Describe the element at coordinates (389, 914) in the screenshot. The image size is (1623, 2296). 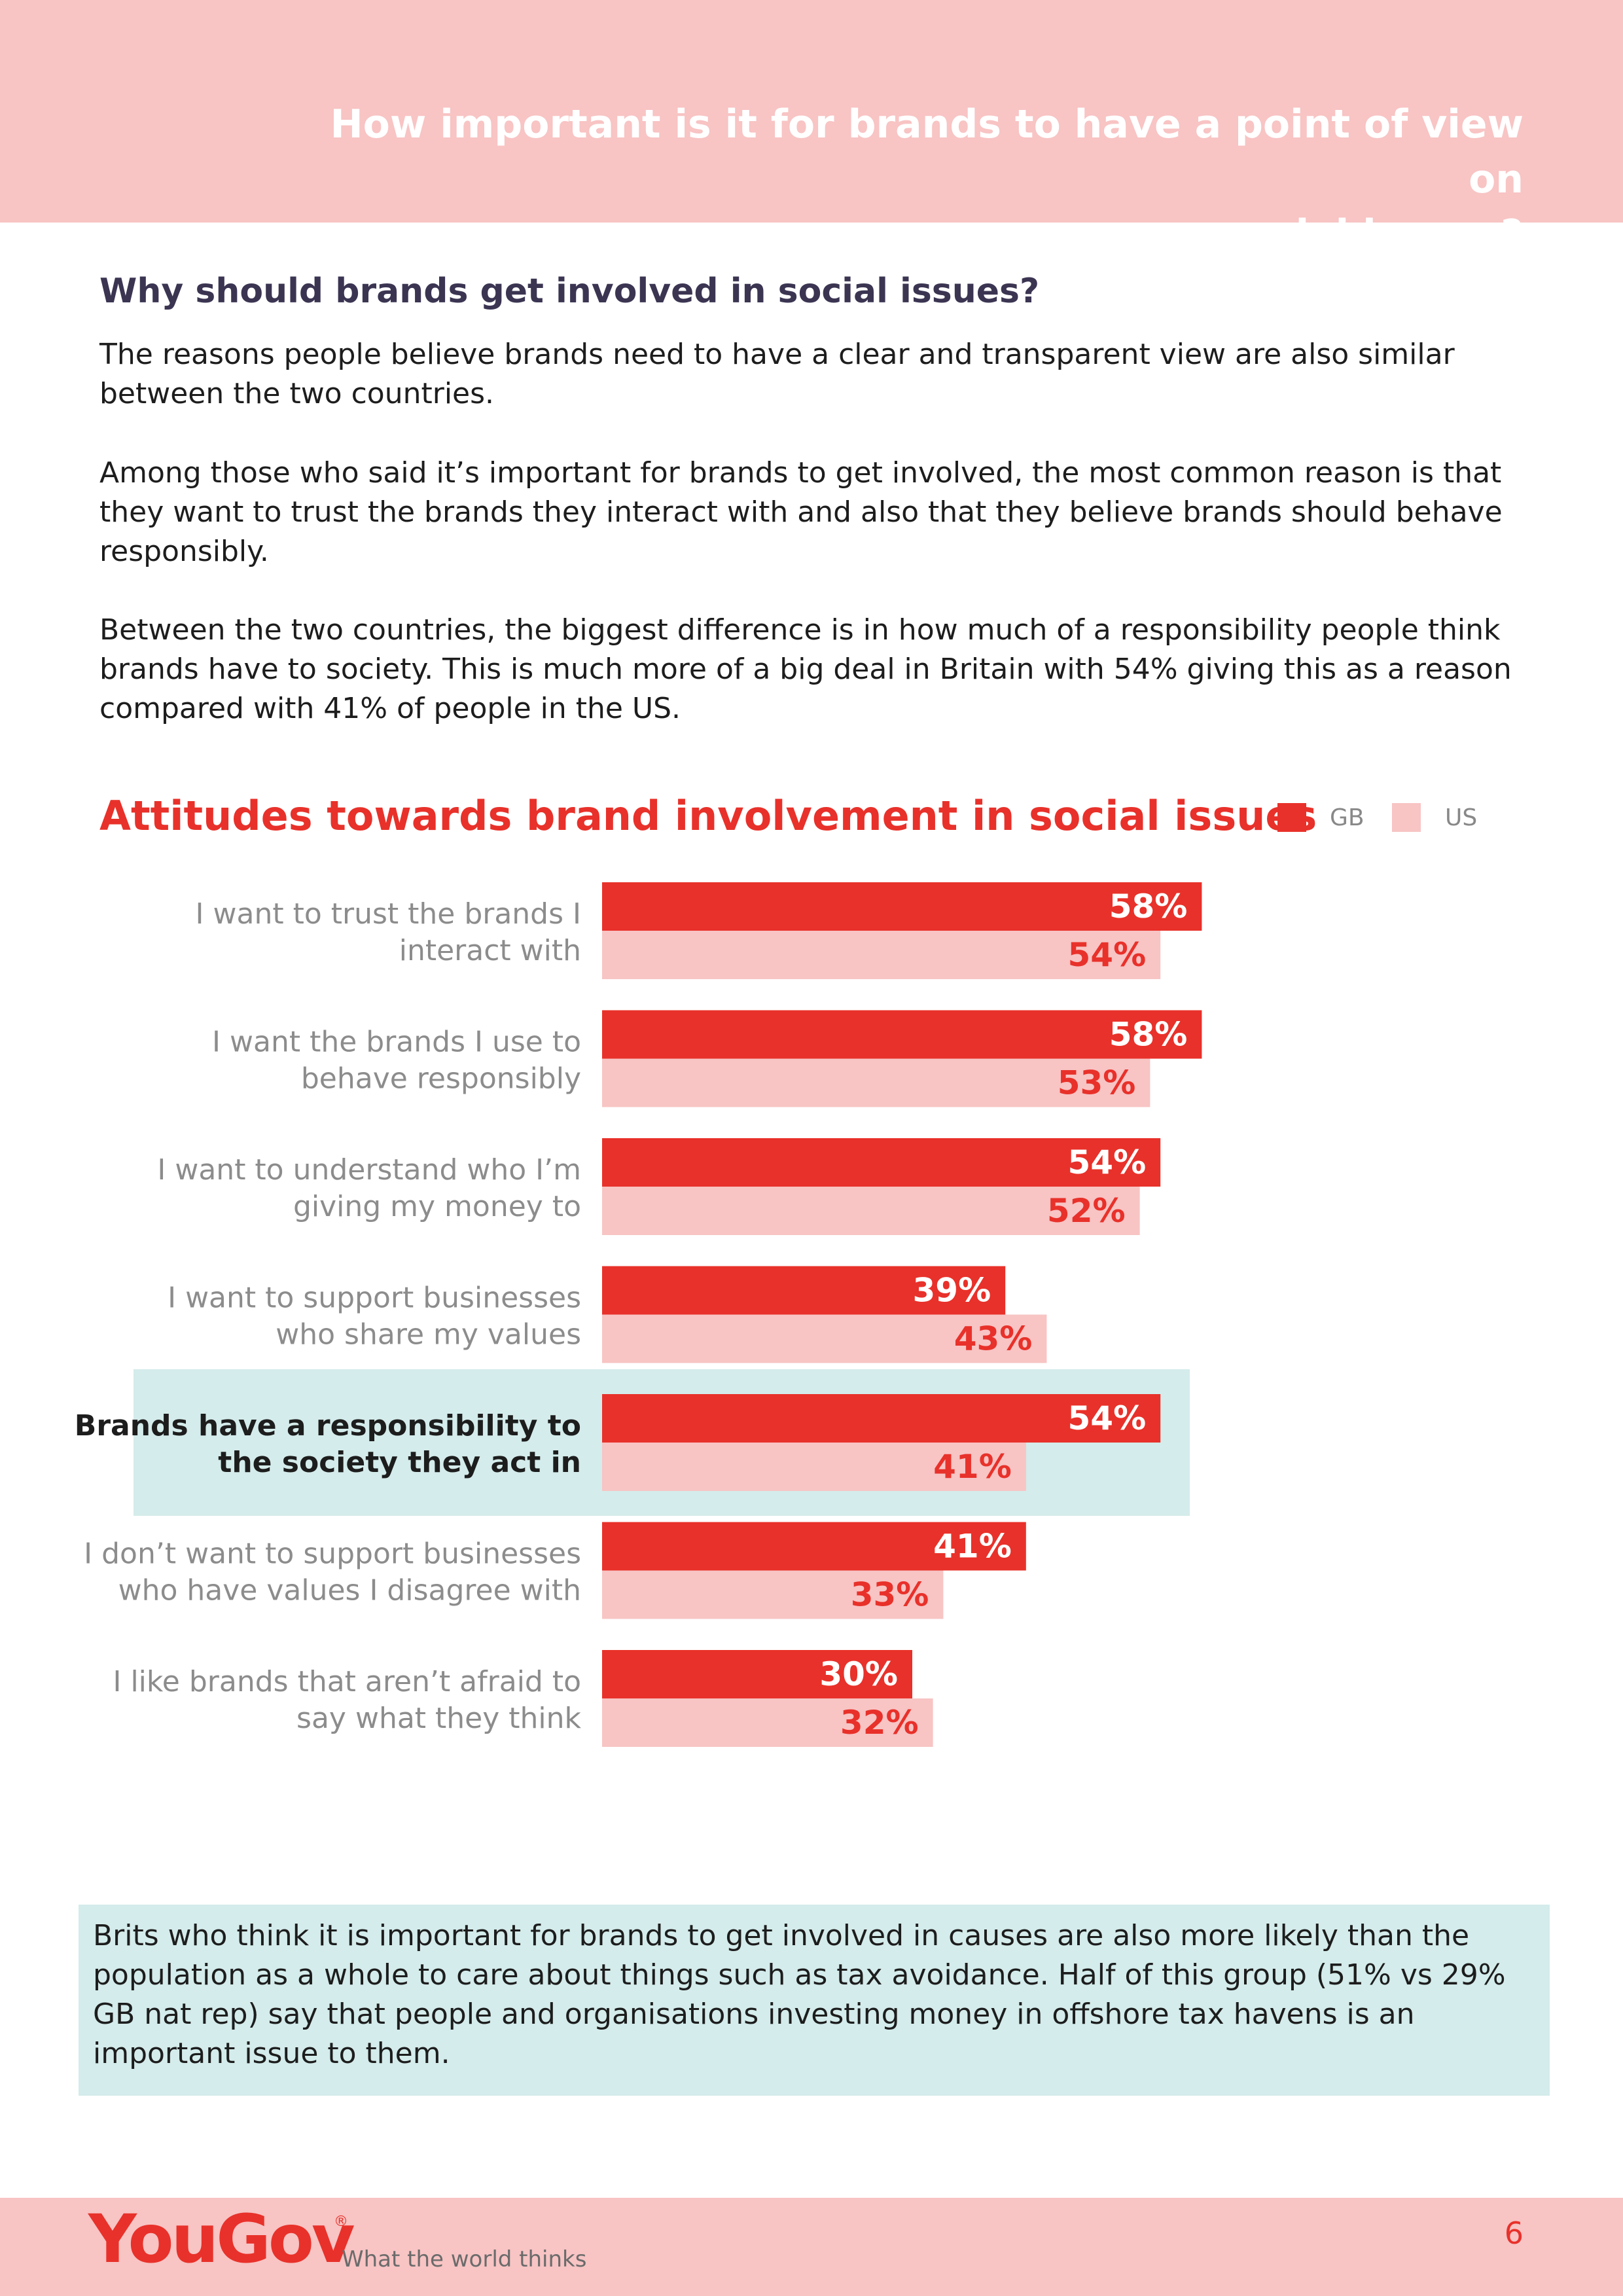
I see `category-label-line: I want to trust the brands I` at that location.